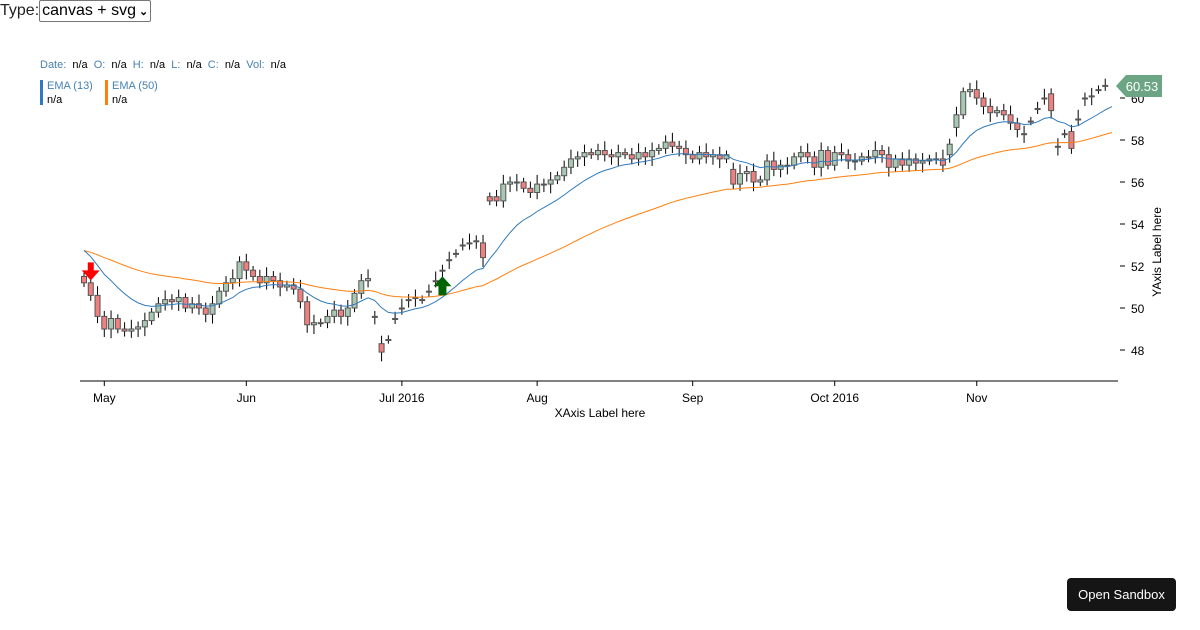  I want to click on legend-ema13-label: EMA (13), so click(70, 86).